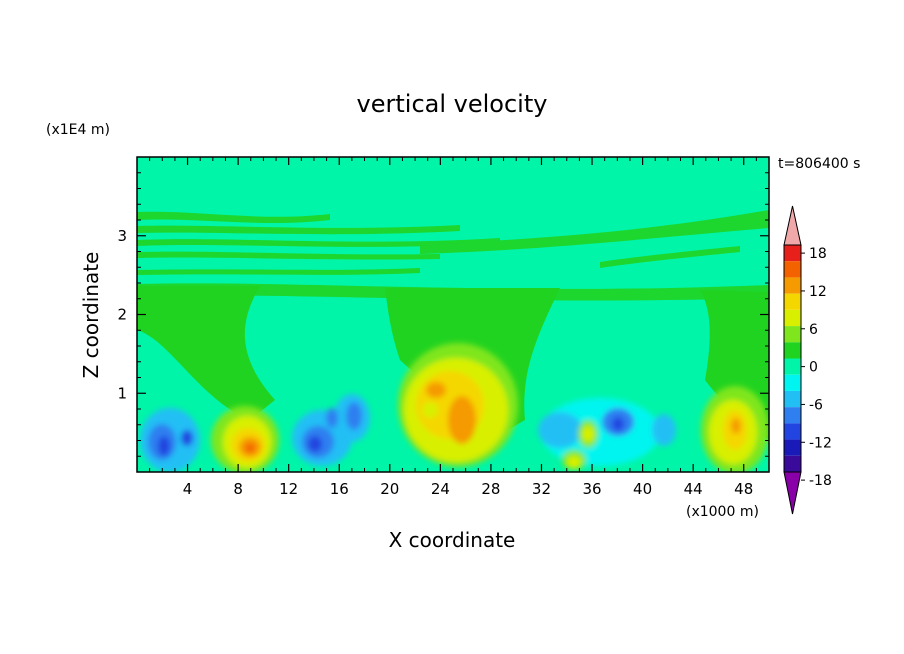 The image size is (904, 654). Describe the element at coordinates (122, 236) in the screenshot. I see `y-tick-label: 3` at that location.